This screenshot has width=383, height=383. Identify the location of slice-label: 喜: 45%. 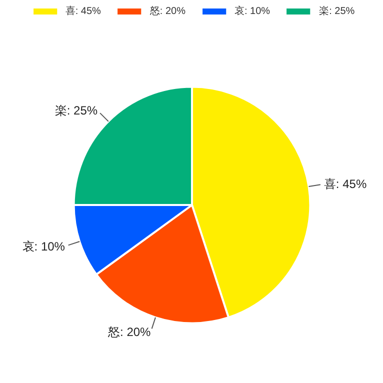
(345, 184).